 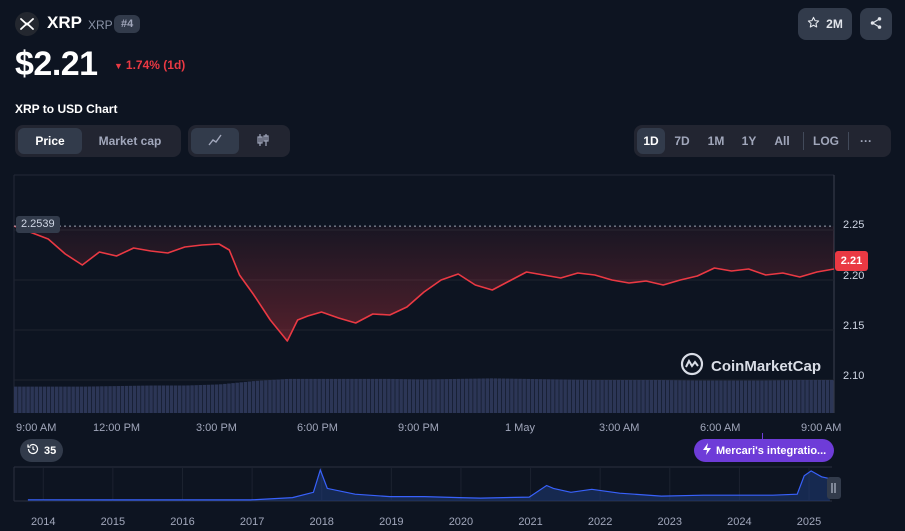 What do you see at coordinates (252, 522) in the screenshot?
I see `year-label: 2017` at bounding box center [252, 522].